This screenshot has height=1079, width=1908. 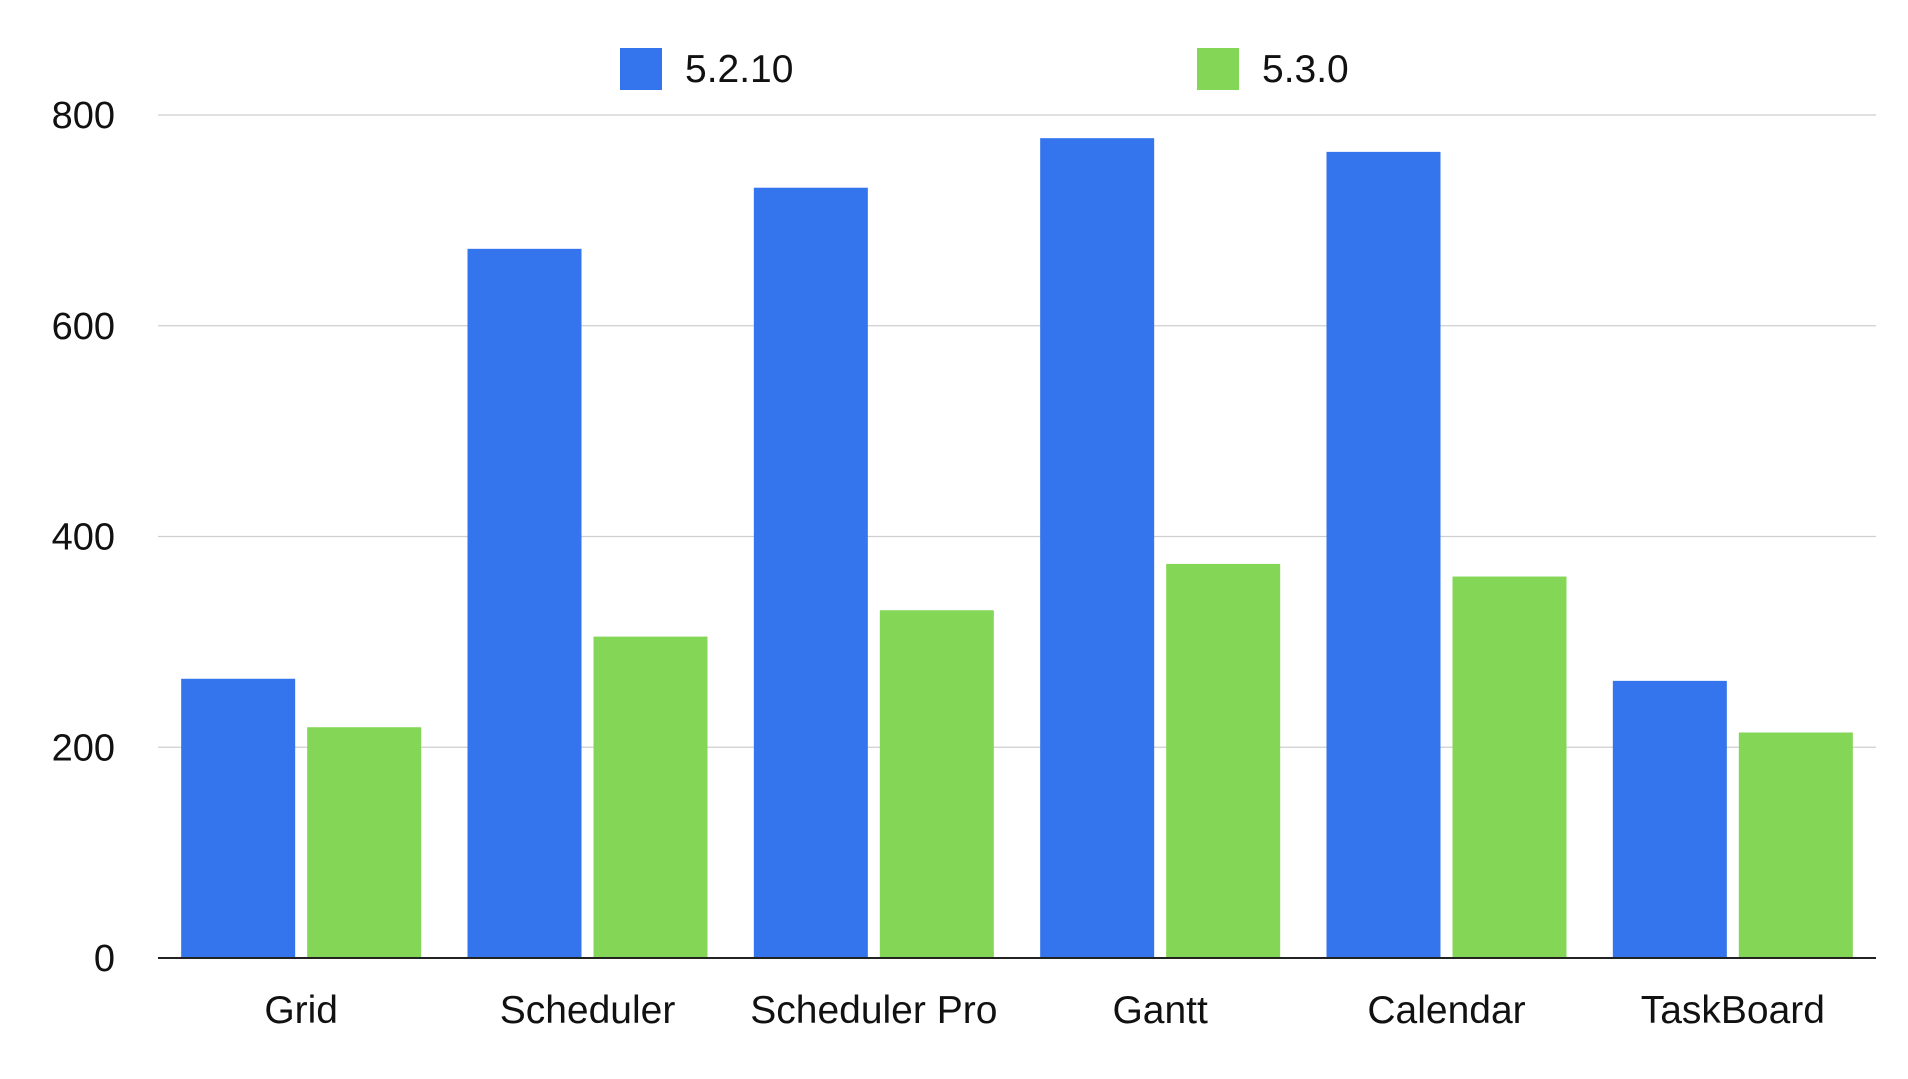 I want to click on y-tick-label: 200, so click(x=83, y=748).